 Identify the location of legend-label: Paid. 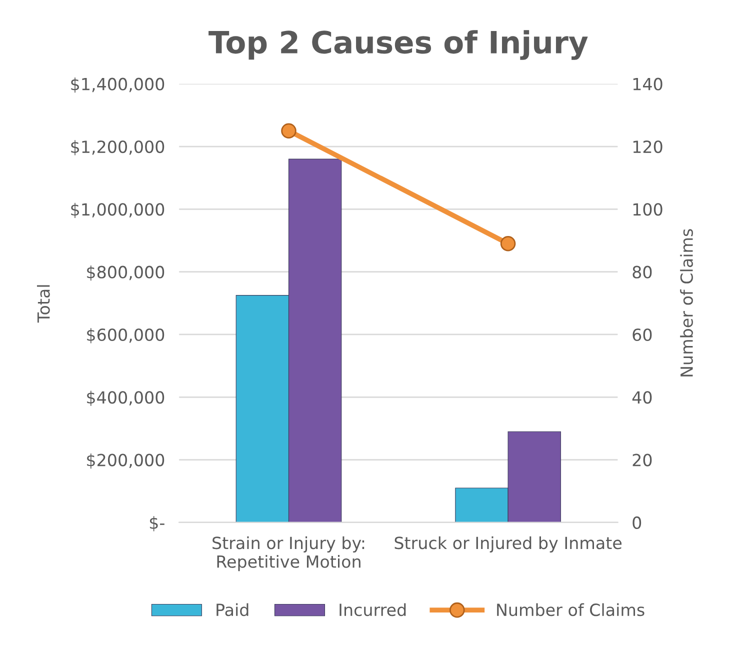
(232, 609).